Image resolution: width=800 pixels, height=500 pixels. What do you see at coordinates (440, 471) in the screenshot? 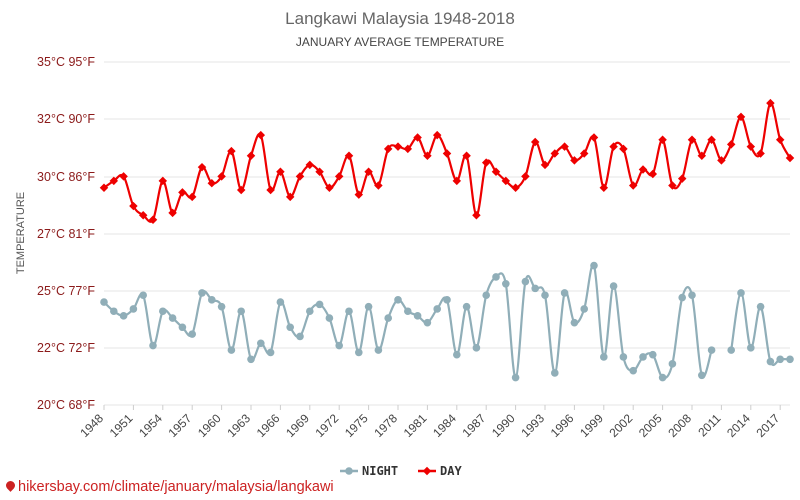
I see `legend-item-day: DAY` at bounding box center [440, 471].